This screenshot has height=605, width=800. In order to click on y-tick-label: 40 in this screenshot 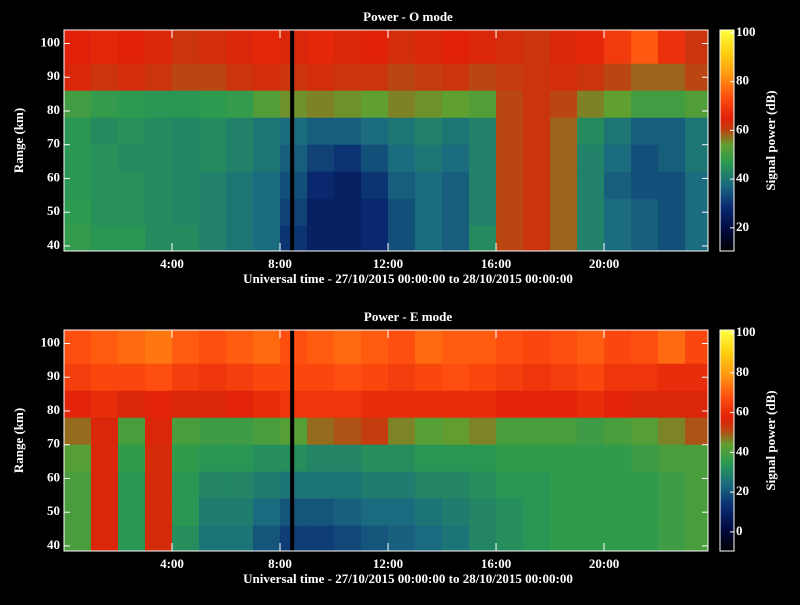, I will do `click(53, 244)`.